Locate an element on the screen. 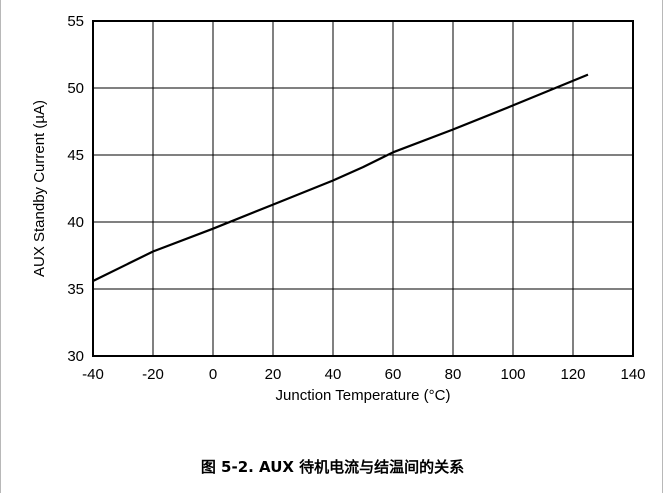 The height and width of the screenshot is (493, 663). x-tick-label: 0 is located at coordinates (213, 374).